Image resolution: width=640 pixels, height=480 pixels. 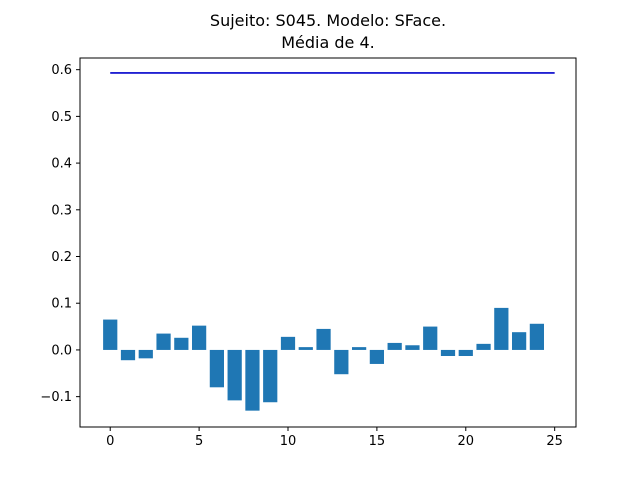 What do you see at coordinates (288, 441) in the screenshot?
I see `x-tick-label: 10` at bounding box center [288, 441].